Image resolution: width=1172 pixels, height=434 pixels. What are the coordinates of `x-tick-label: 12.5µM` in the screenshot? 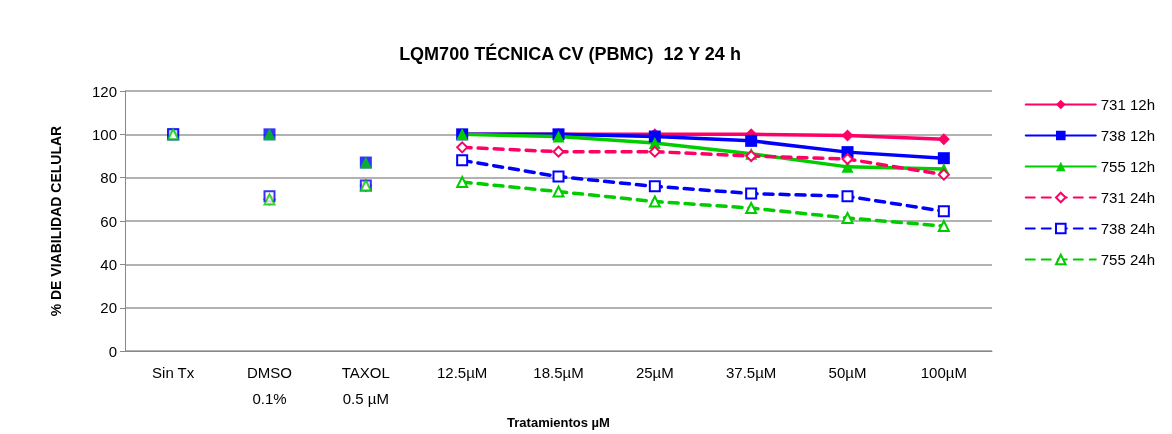 It's located at (462, 372).